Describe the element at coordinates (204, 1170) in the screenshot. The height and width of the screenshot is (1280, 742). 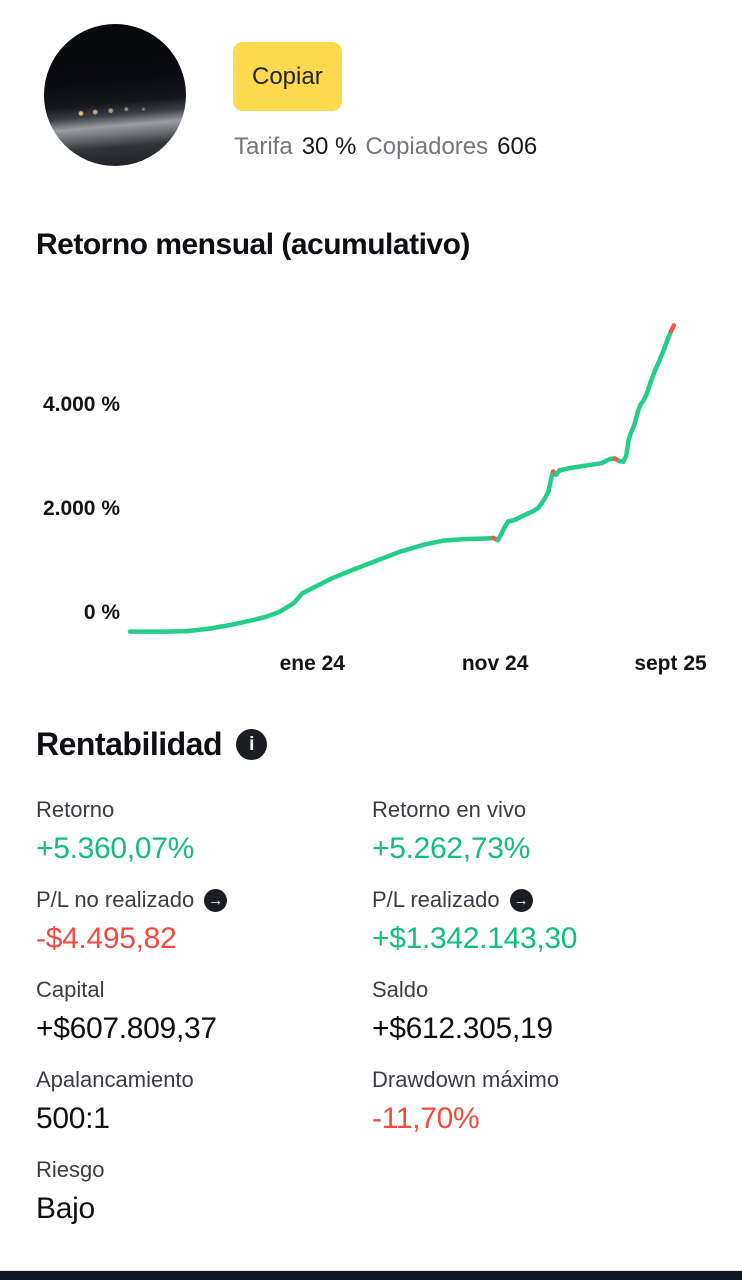
I see `stat-label: Riesgo` at that location.